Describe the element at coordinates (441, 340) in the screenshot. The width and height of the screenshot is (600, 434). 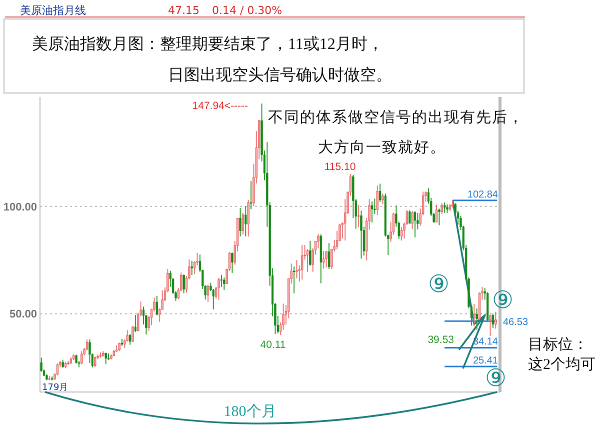
I see `annotation: 39.53` at that location.